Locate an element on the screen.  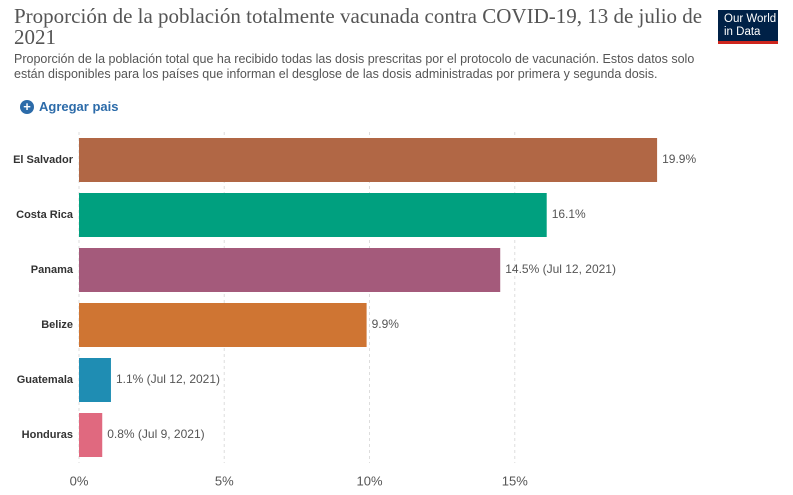
y-tick-label: Guatemala is located at coordinates (45, 380).